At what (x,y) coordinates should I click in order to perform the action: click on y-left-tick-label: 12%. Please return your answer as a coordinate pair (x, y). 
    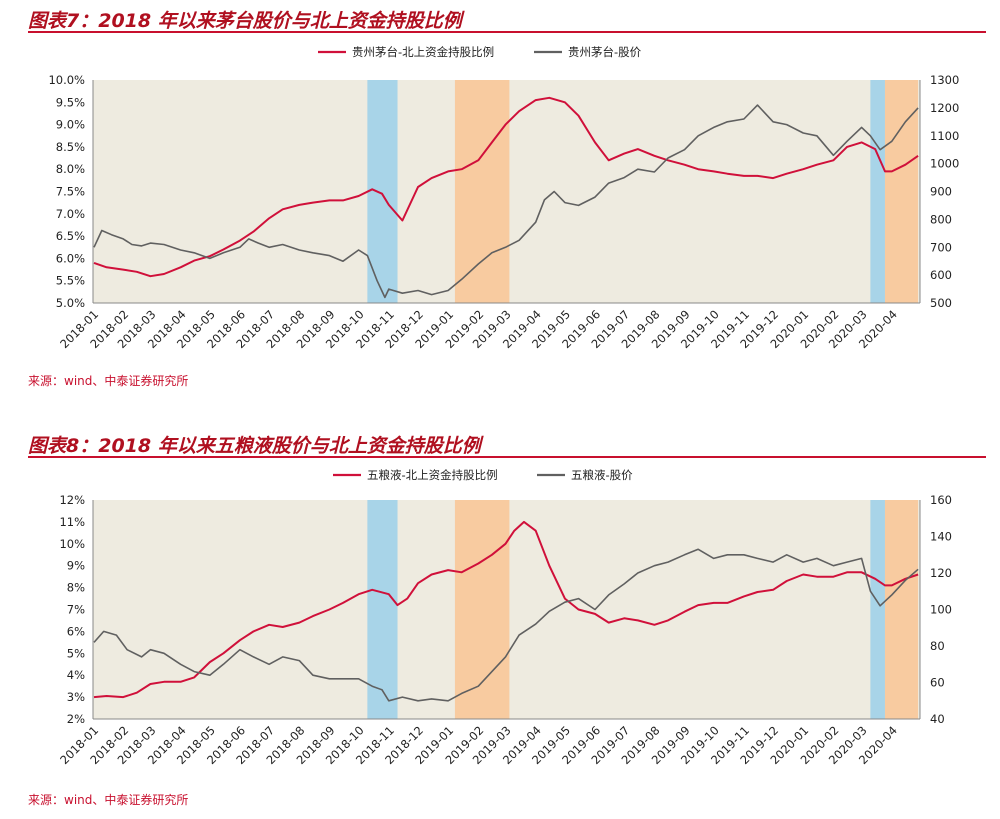
    Looking at the image, I should click on (72, 500).